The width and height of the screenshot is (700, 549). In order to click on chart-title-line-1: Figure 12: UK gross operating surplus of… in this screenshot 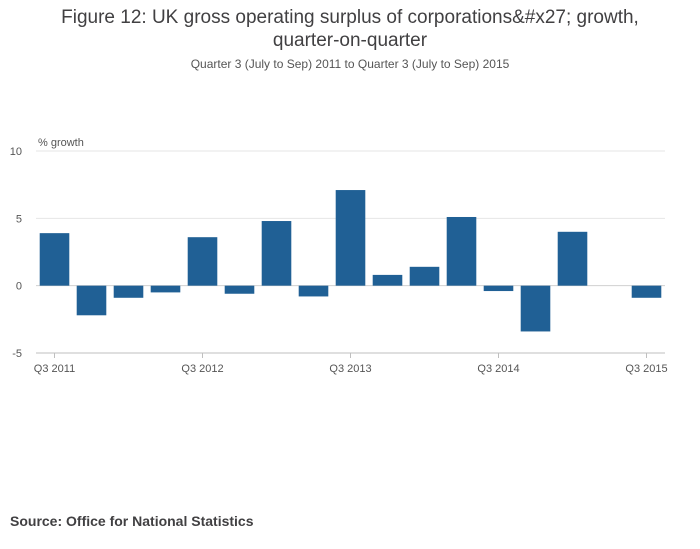, I will do `click(350, 17)`.